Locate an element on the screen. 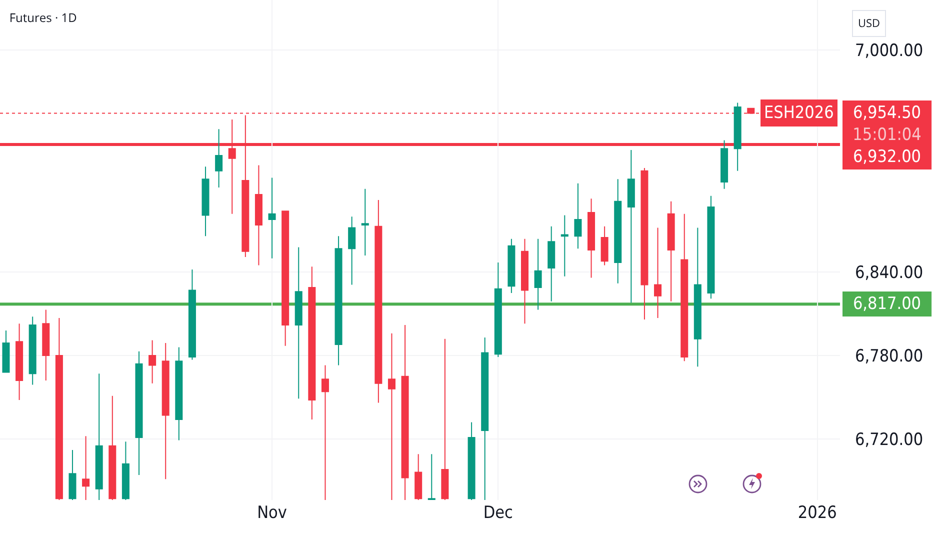 The width and height of the screenshot is (932, 550). y-tick-label: 6,720.00 is located at coordinates (889, 440).